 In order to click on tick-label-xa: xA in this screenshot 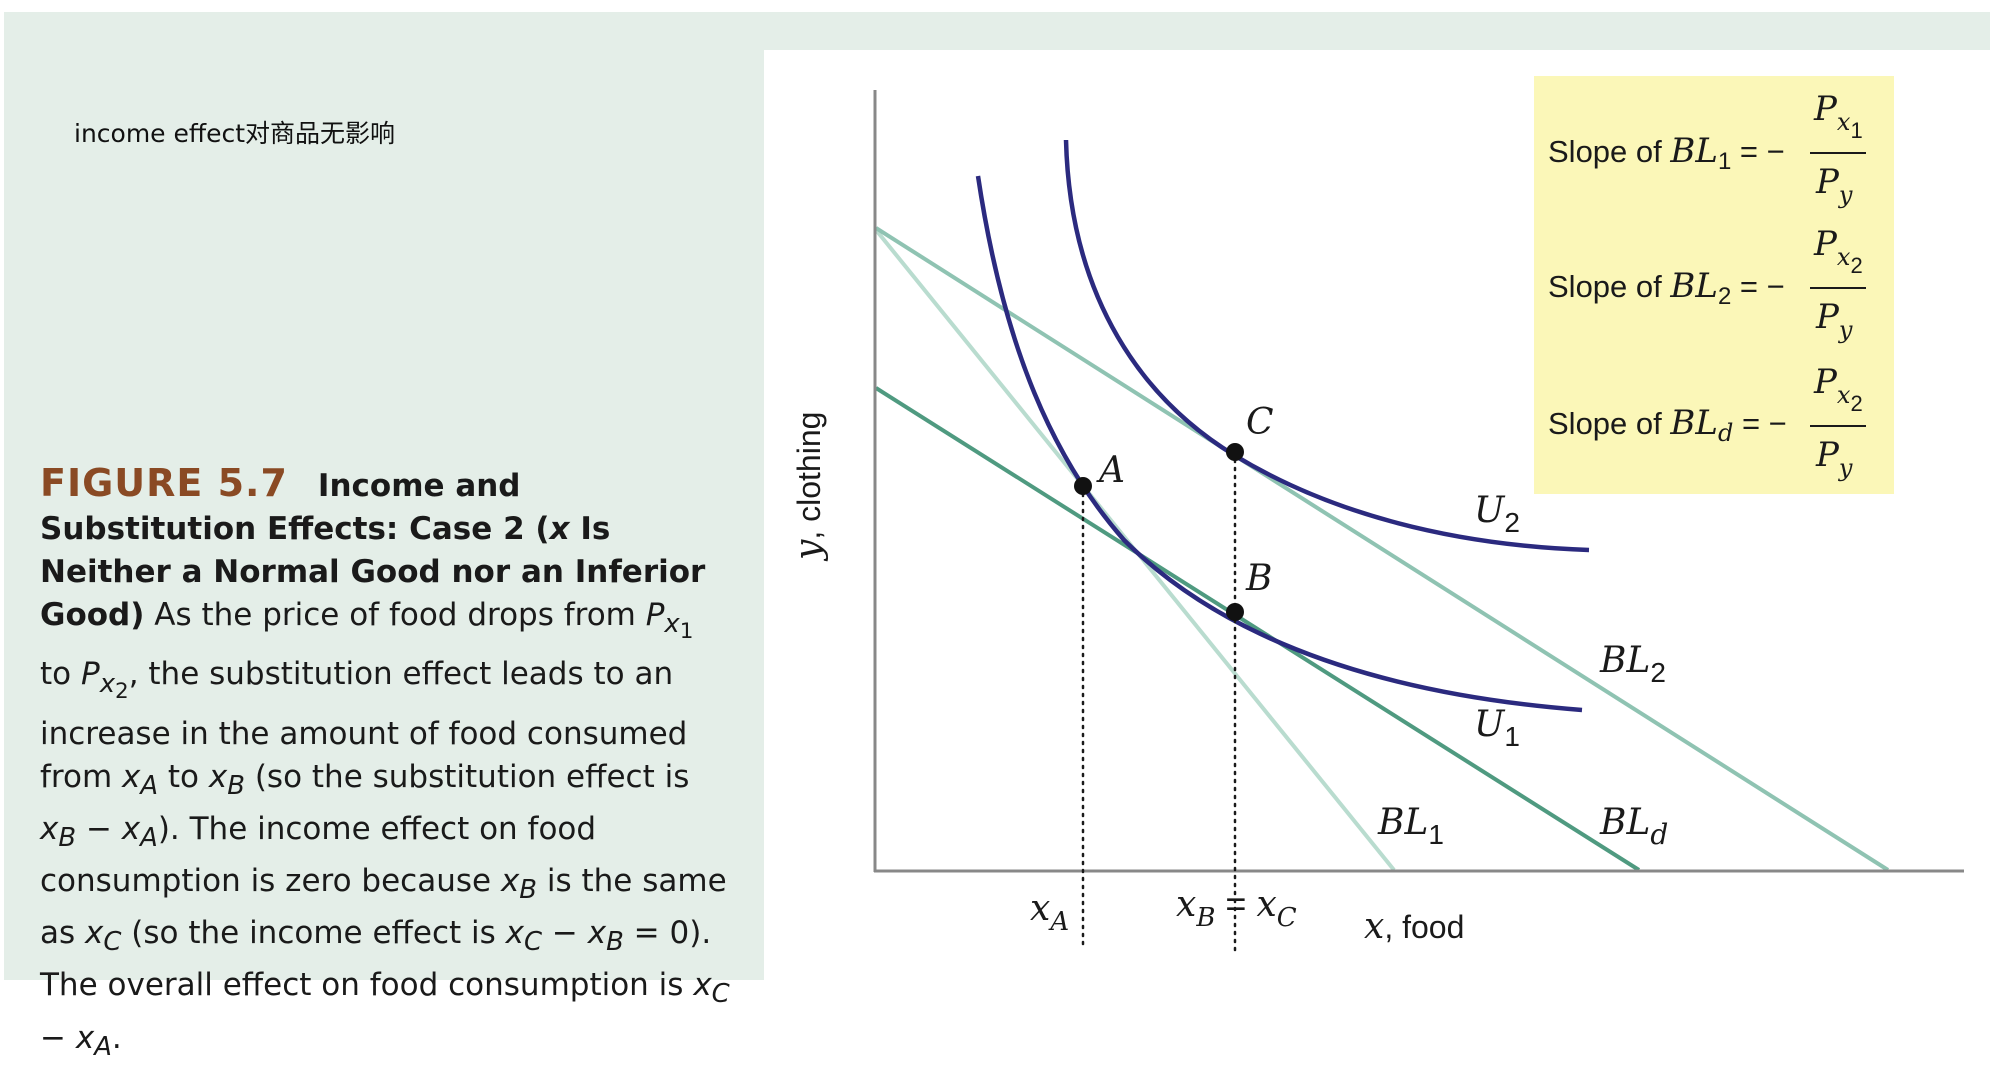, I will do `click(1049, 912)`.